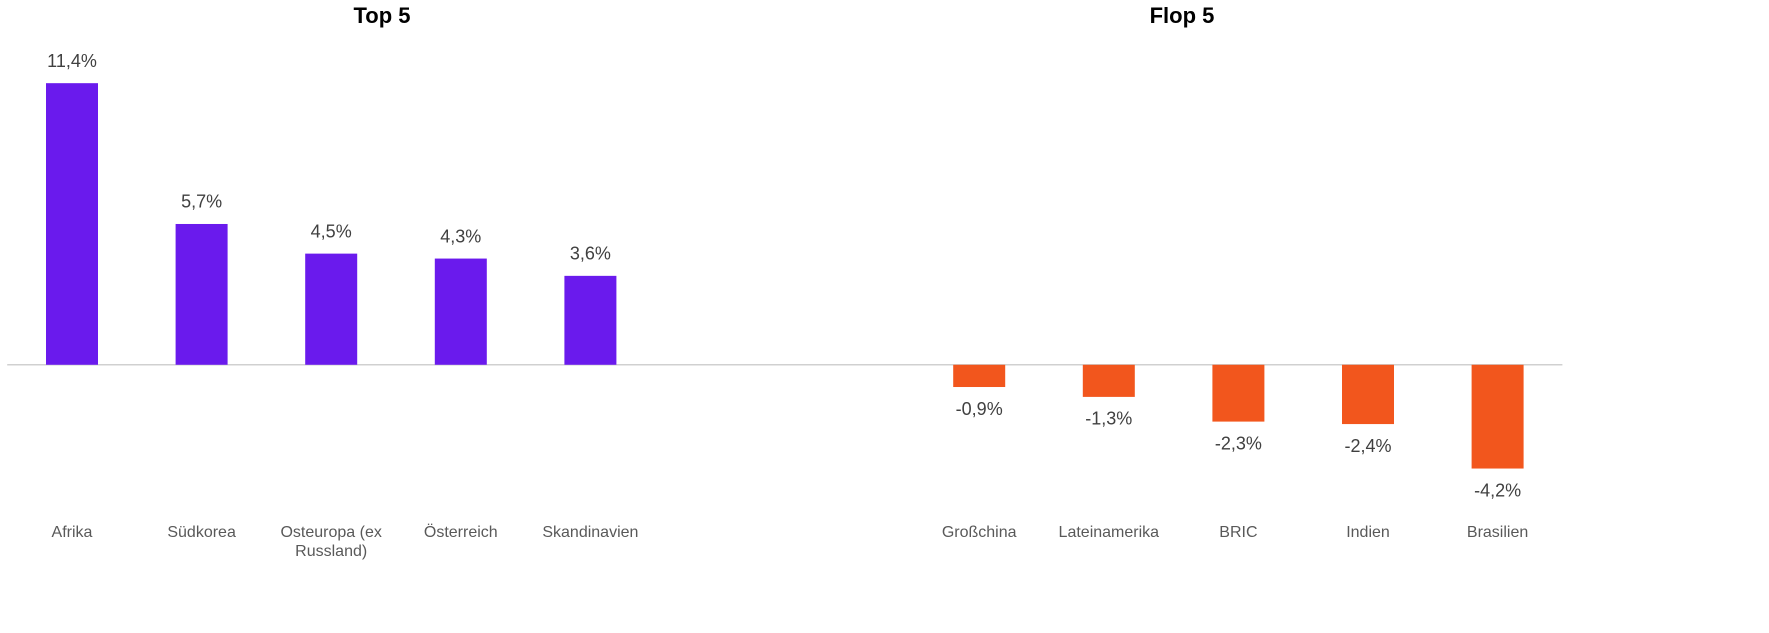 The height and width of the screenshot is (633, 1769). What do you see at coordinates (590, 532) in the screenshot?
I see `x-tick-label: Skandinavien` at bounding box center [590, 532].